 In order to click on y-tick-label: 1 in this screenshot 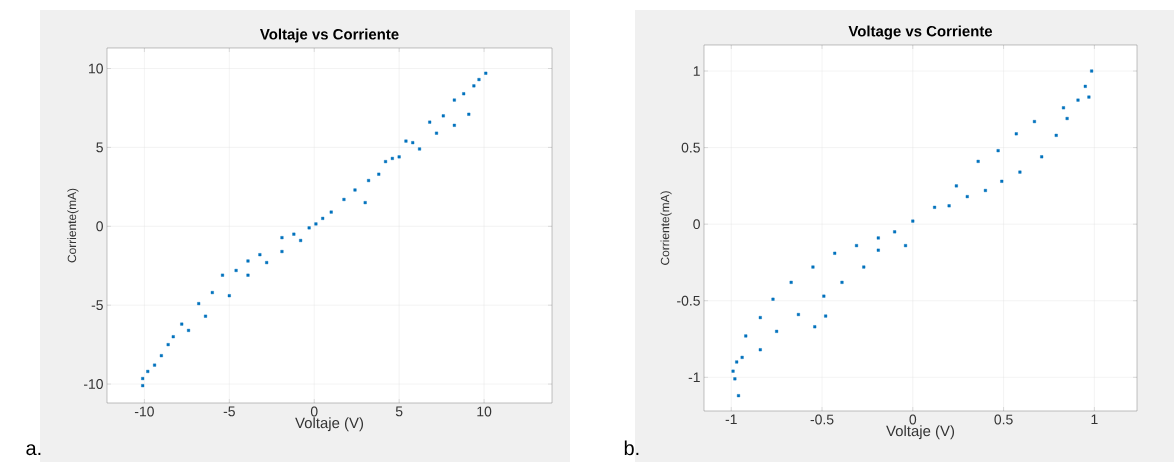, I will do `click(696, 71)`.